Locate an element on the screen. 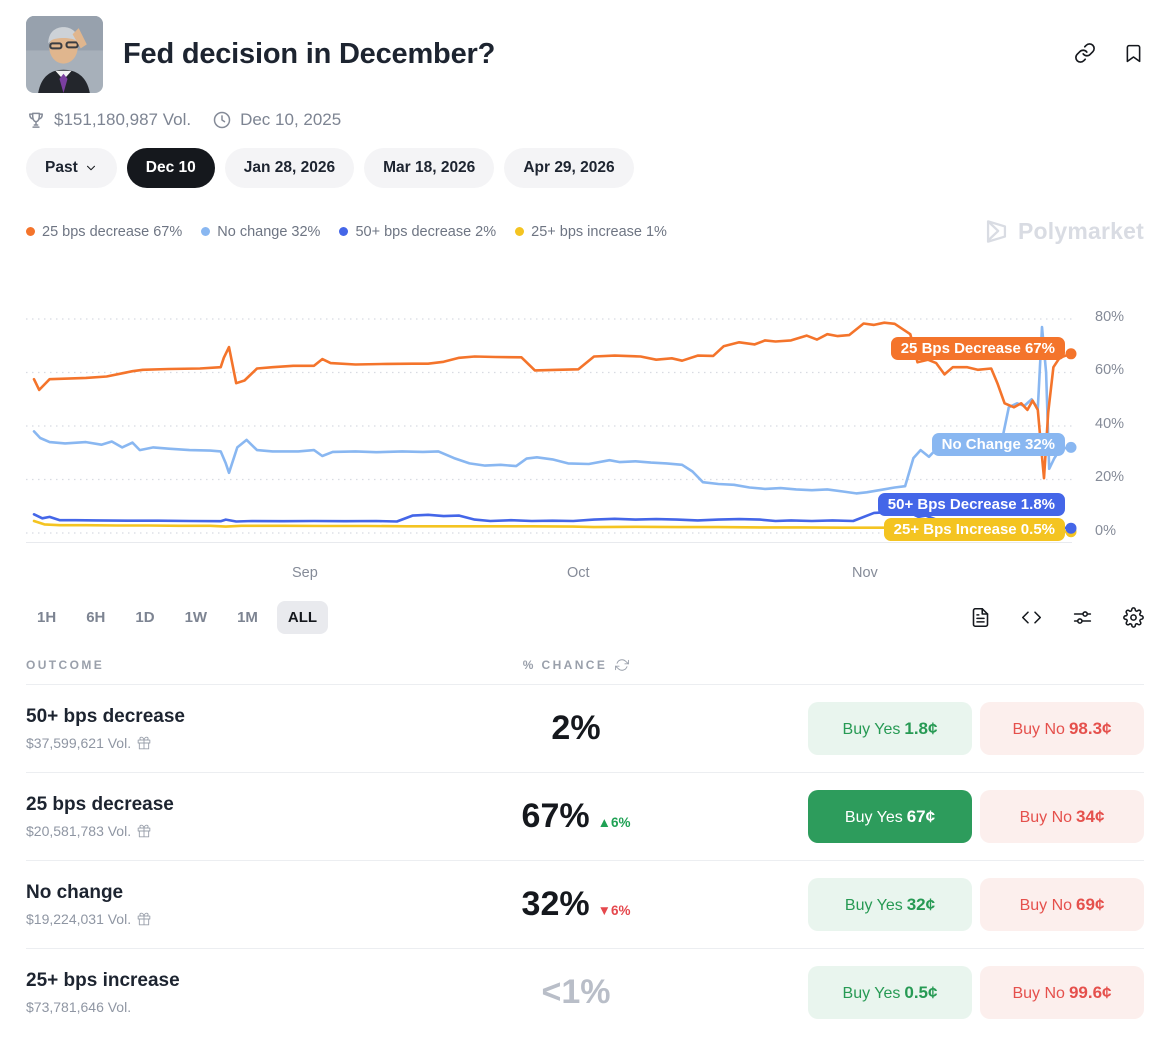 The image size is (1170, 1050). tab-label: Past is located at coordinates (61, 167).